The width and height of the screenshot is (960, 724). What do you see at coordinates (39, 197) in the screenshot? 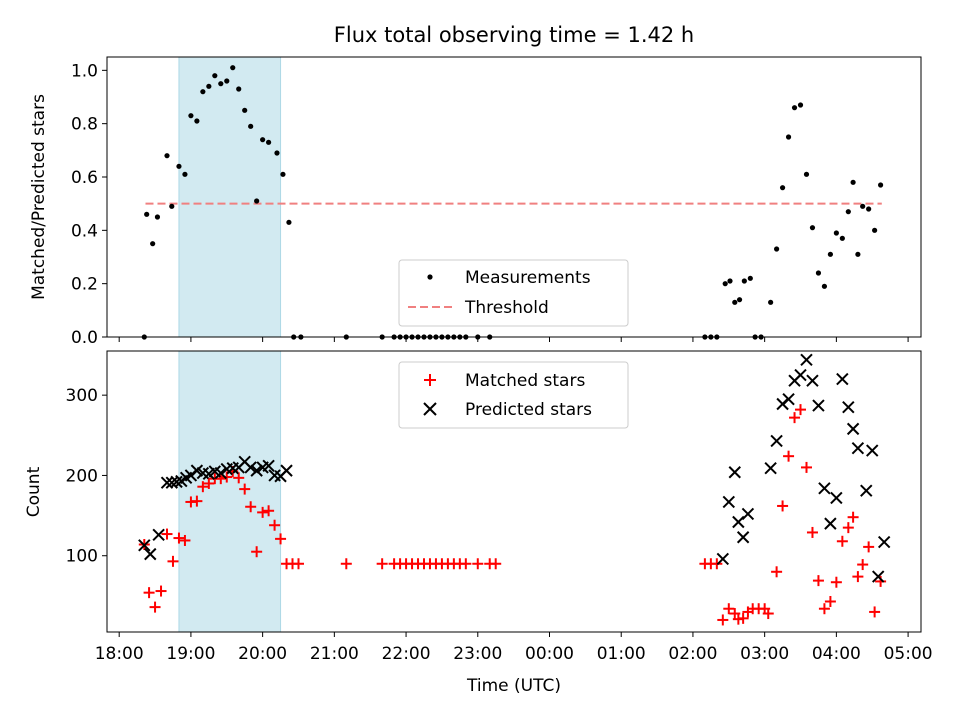
I see `top-y-axis-label: Matched/Predicted stars` at bounding box center [39, 197].